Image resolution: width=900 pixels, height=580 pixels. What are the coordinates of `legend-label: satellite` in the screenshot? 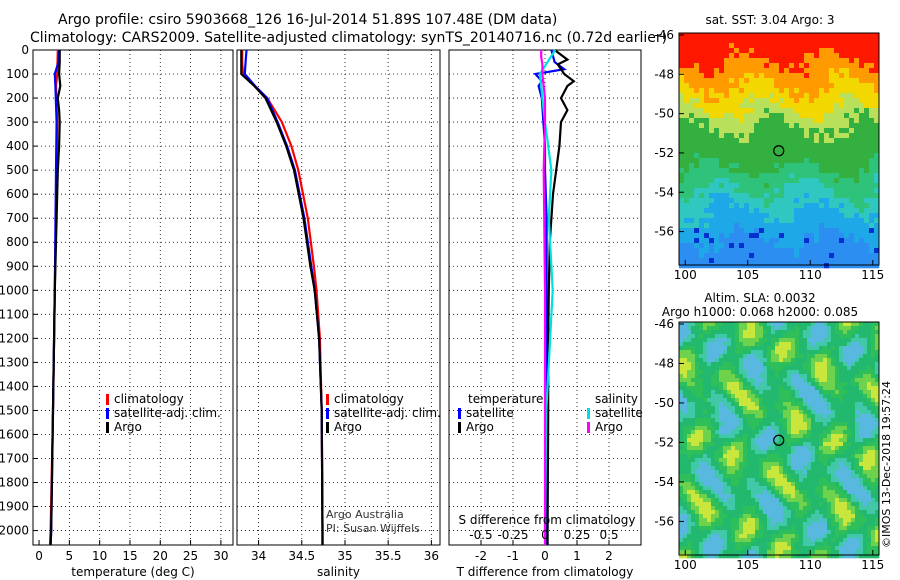 It's located at (490, 413).